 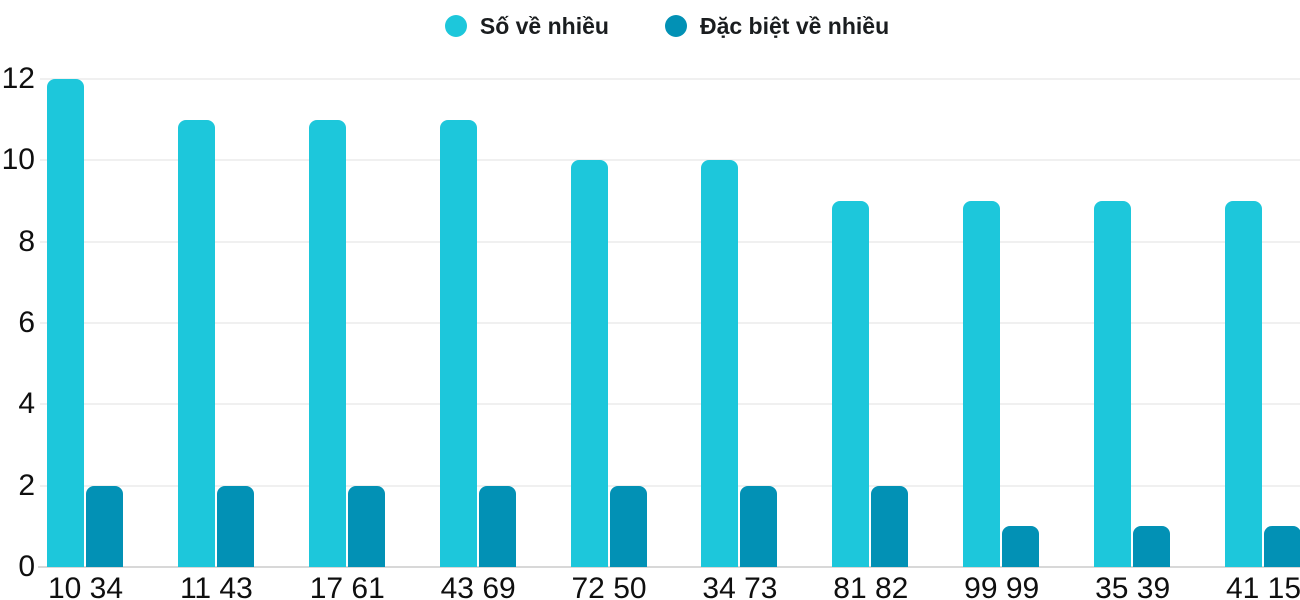 I want to click on y-tick-label: 2, so click(x=26, y=485).